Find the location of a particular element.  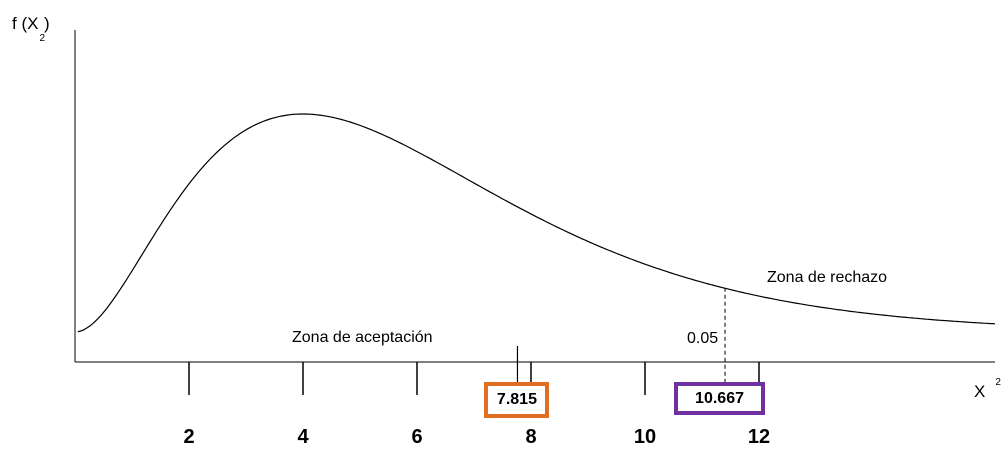

critical-value-box: 10.667 is located at coordinates (720, 398).